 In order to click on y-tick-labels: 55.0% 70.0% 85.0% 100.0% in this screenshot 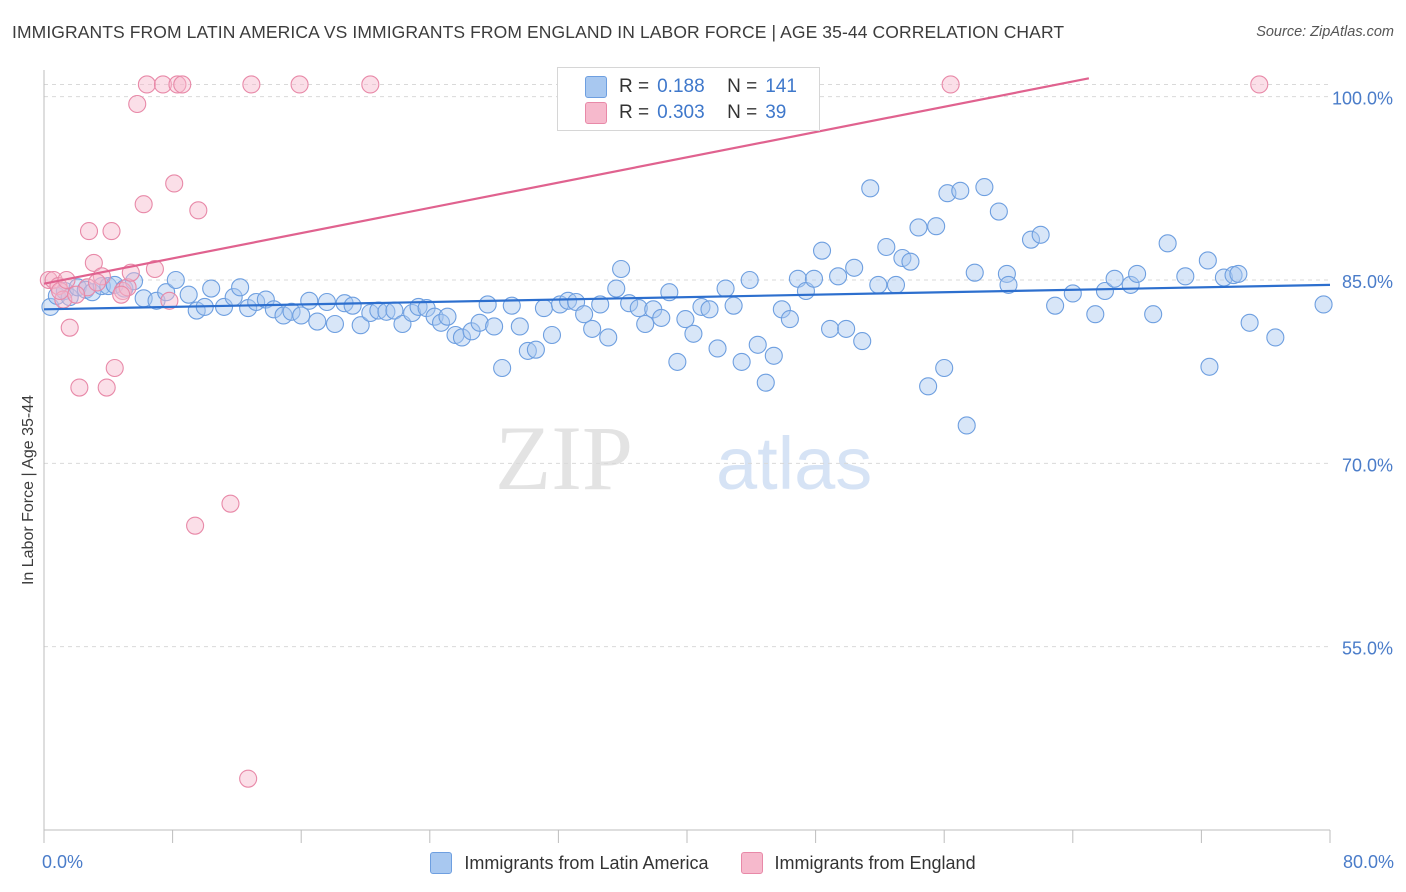, I will do `click(1362, 374)`.